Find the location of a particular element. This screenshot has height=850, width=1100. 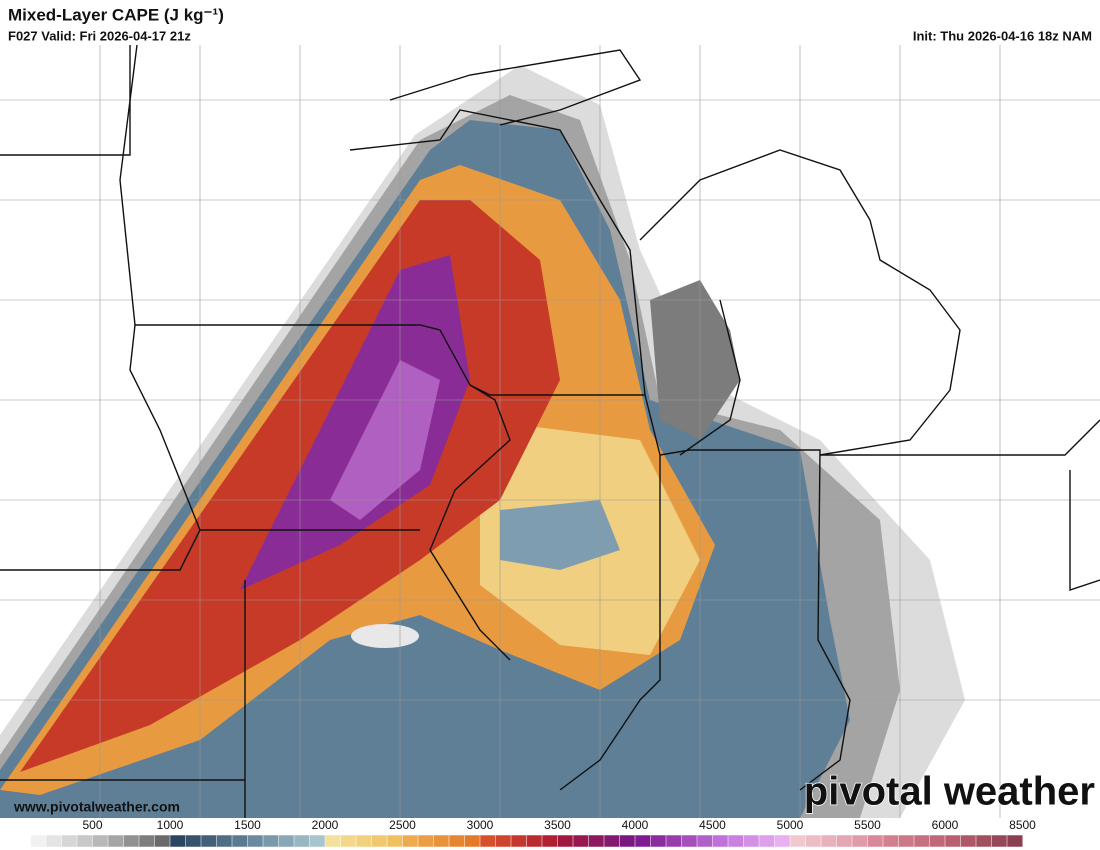

cape-low-spot is located at coordinates (385, 636).